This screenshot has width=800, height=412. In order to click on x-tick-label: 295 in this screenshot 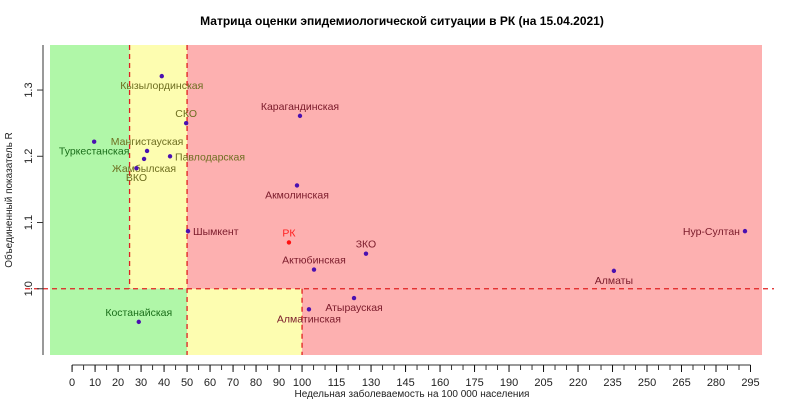, I will do `click(750, 383)`.